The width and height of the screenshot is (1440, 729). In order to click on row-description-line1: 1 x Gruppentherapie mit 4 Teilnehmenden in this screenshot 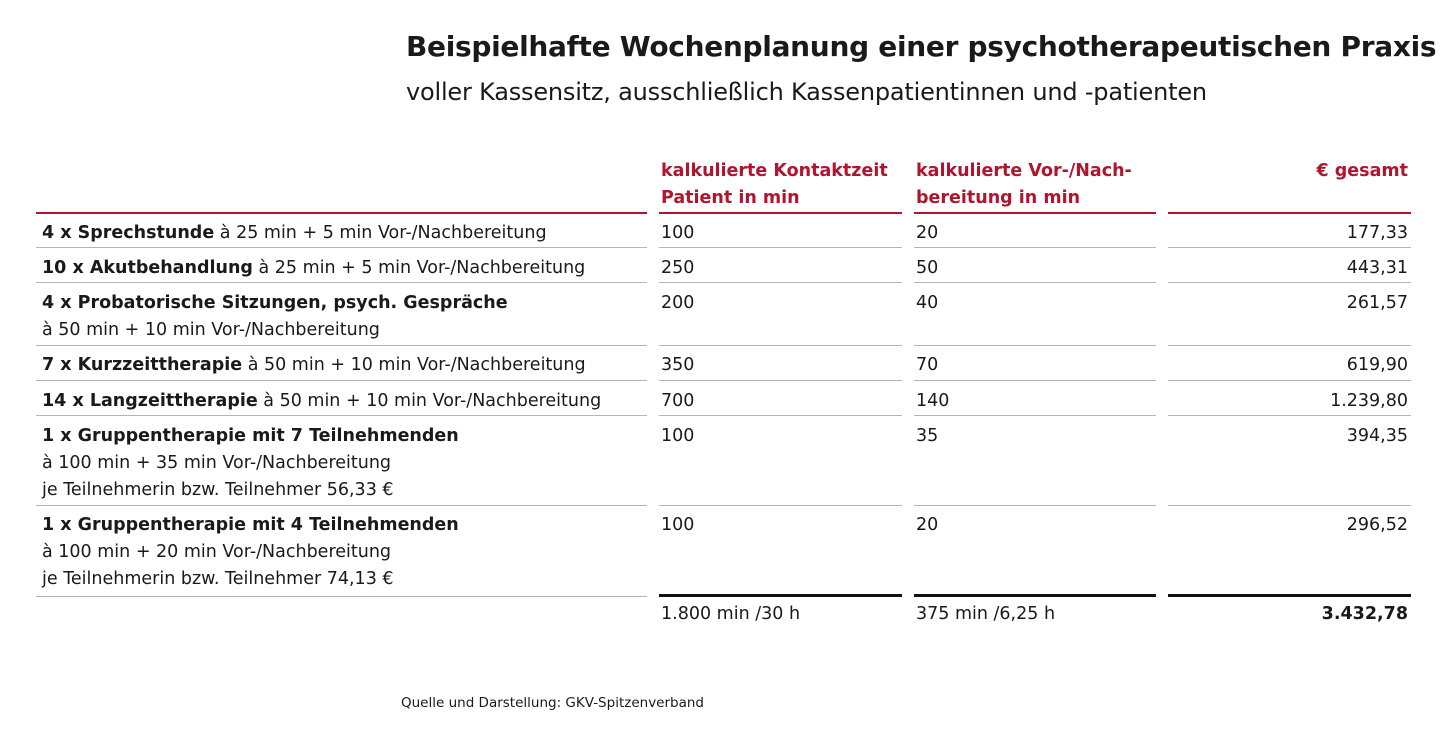, I will do `click(250, 525)`.